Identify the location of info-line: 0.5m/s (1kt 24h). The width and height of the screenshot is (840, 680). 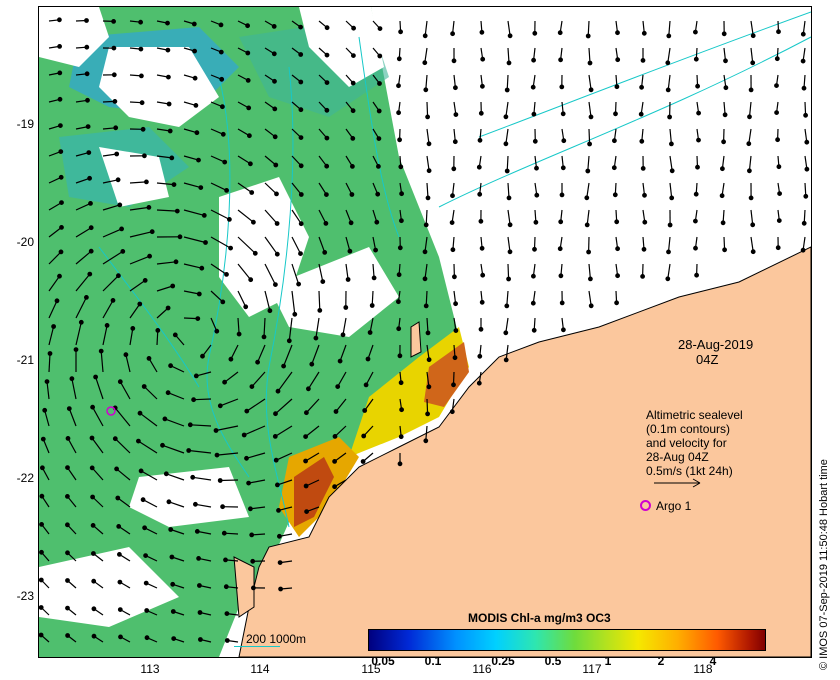
(689, 471).